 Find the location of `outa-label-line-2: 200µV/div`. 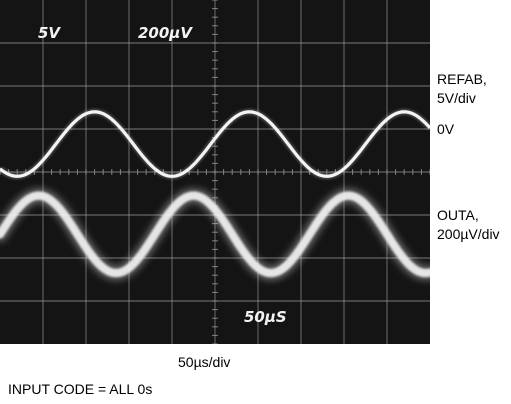

outa-label-line-2: 200µV/div is located at coordinates (468, 234).